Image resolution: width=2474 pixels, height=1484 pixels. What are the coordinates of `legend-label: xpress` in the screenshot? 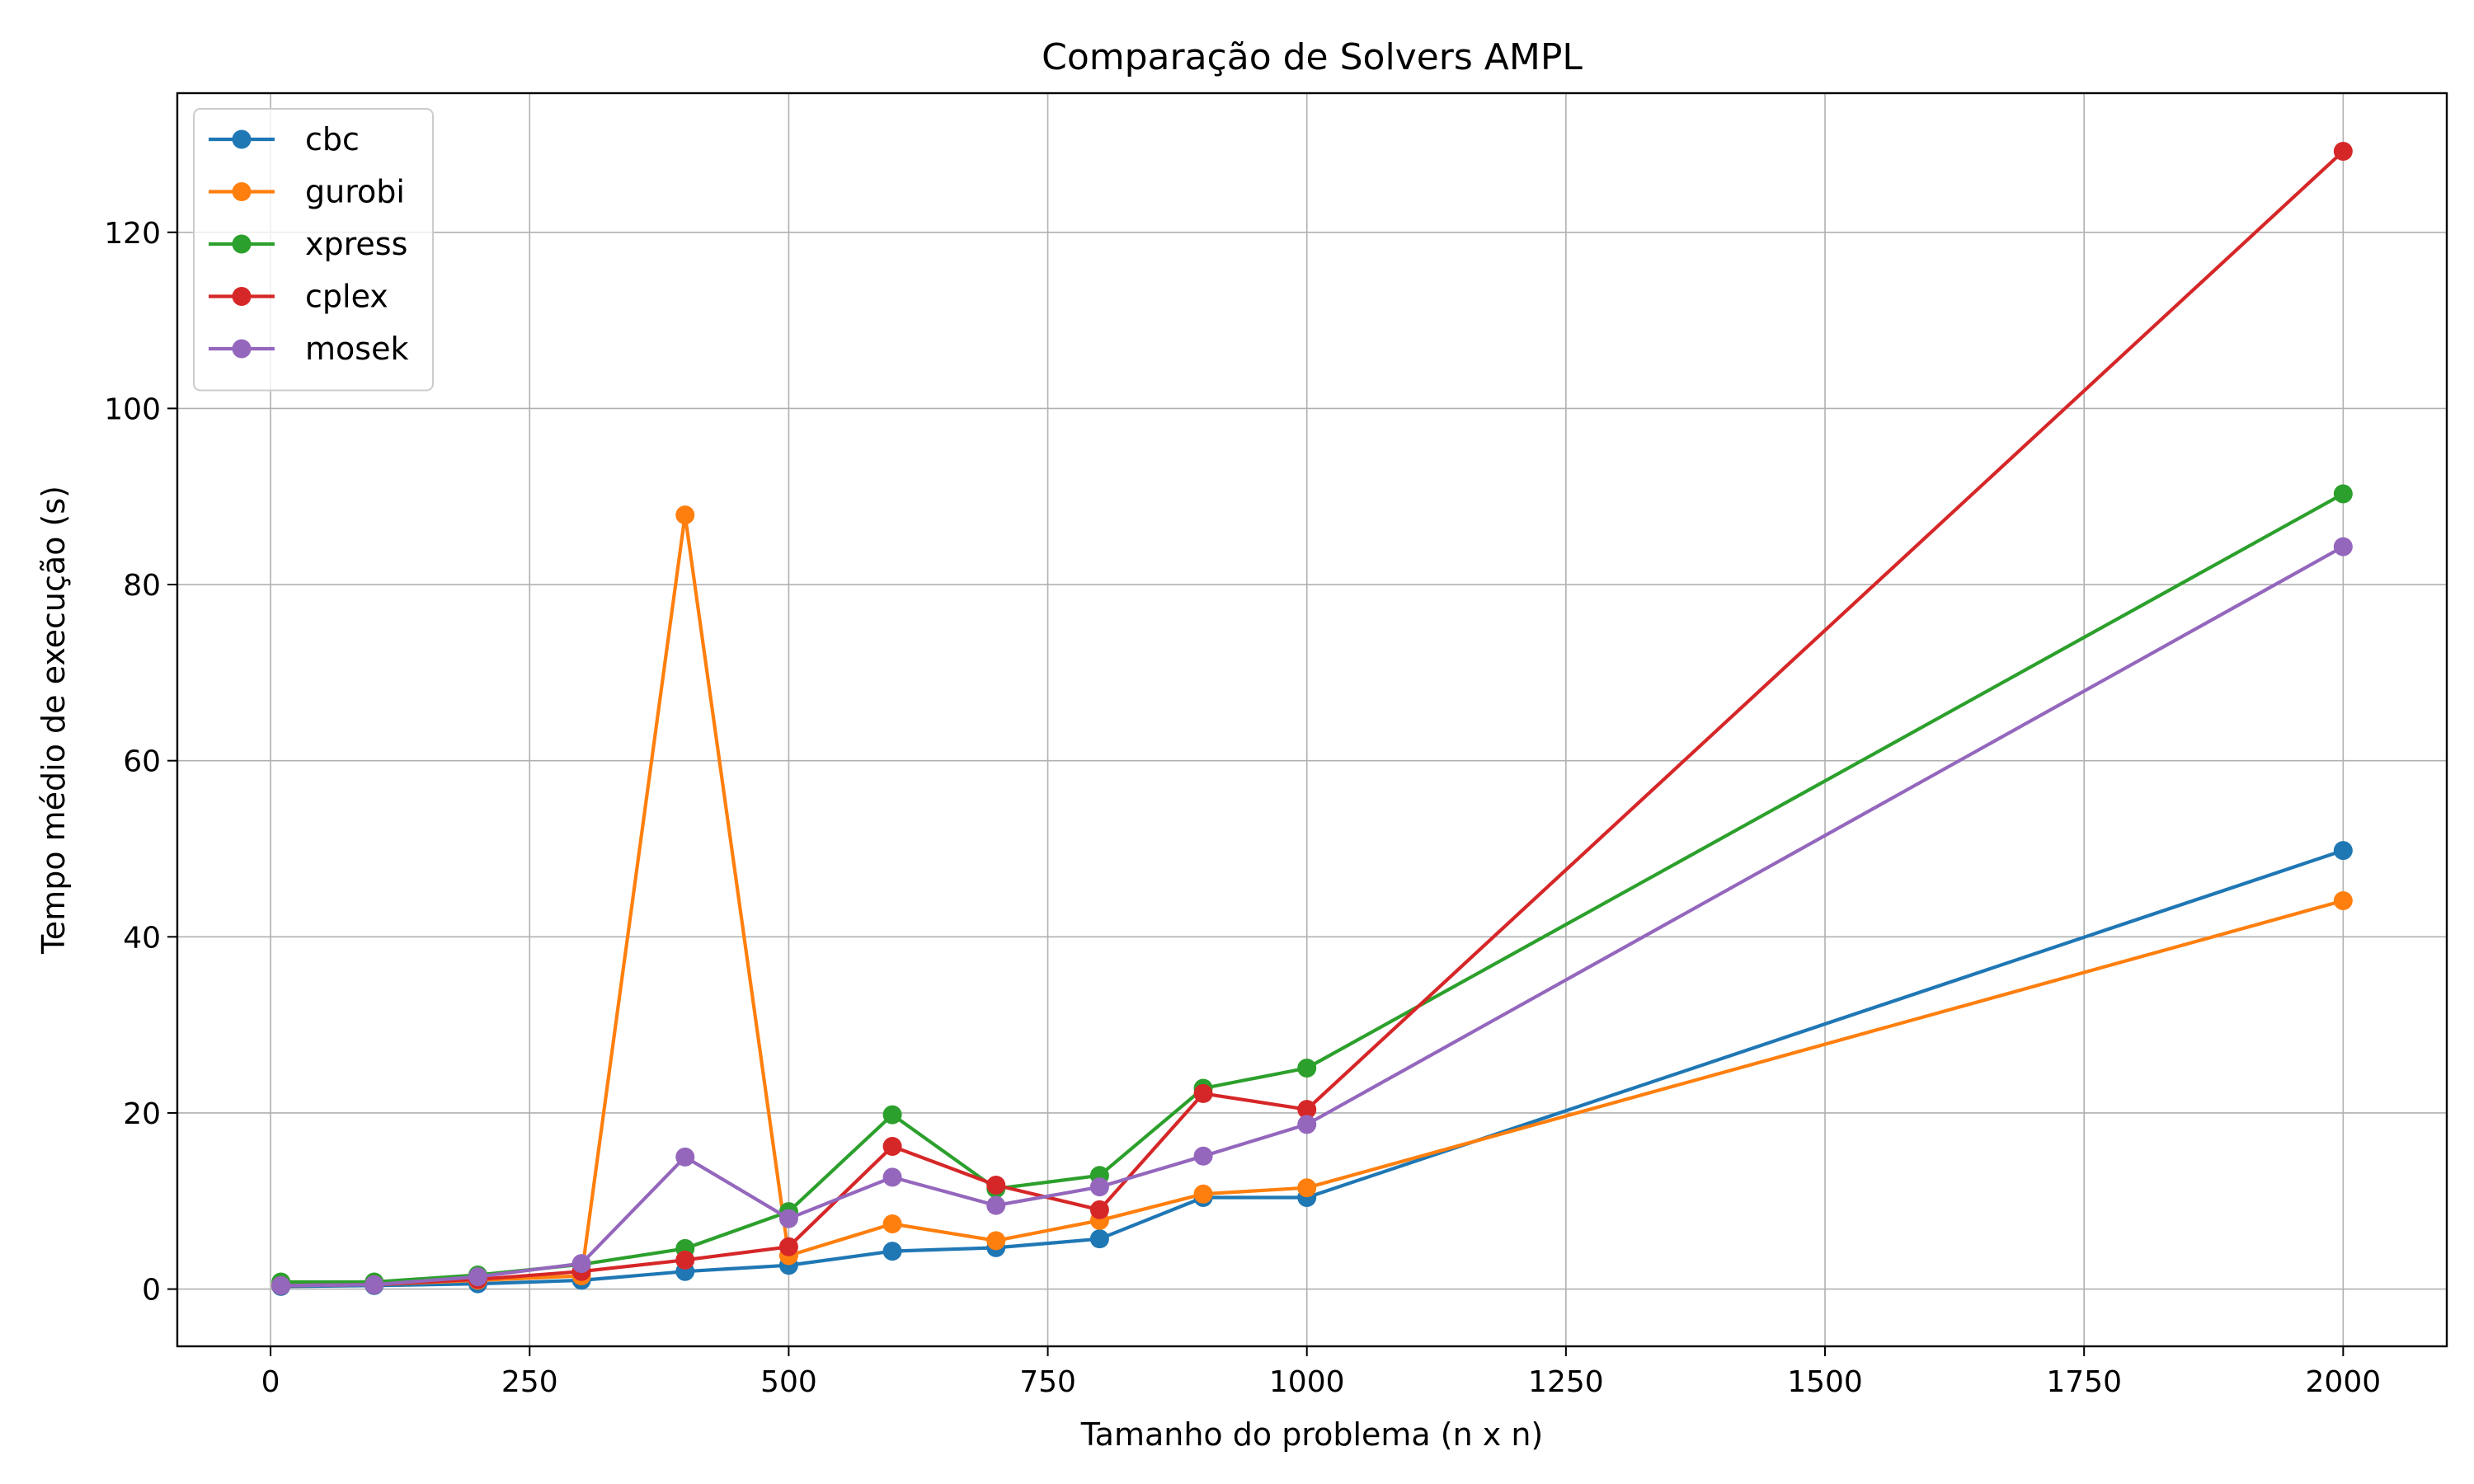 It's located at (356, 244).